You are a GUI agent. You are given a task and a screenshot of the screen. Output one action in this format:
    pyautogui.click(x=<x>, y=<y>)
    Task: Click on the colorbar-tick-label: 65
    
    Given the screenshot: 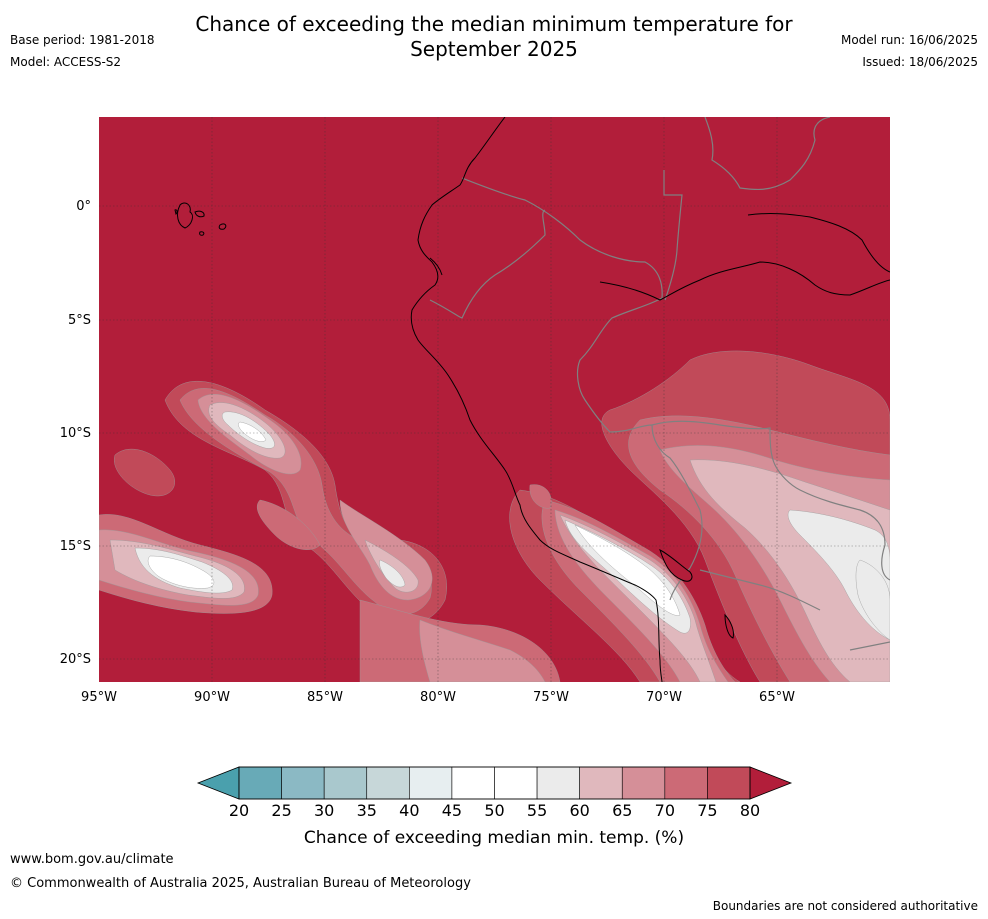 What is the action you would take?
    pyautogui.click(x=622, y=810)
    